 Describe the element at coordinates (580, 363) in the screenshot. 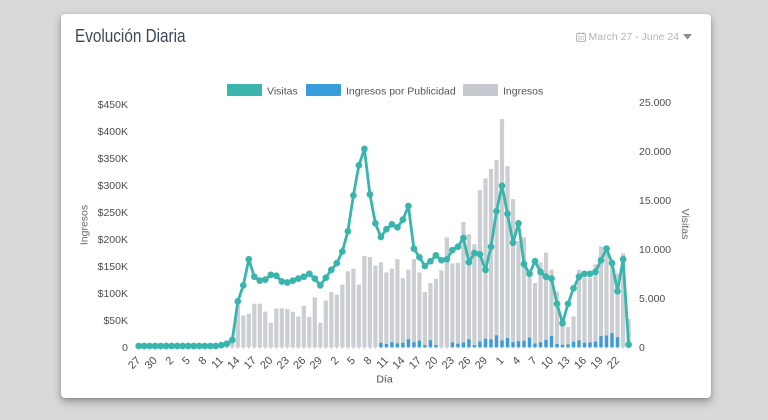

I see `svg-text: 16` at that location.